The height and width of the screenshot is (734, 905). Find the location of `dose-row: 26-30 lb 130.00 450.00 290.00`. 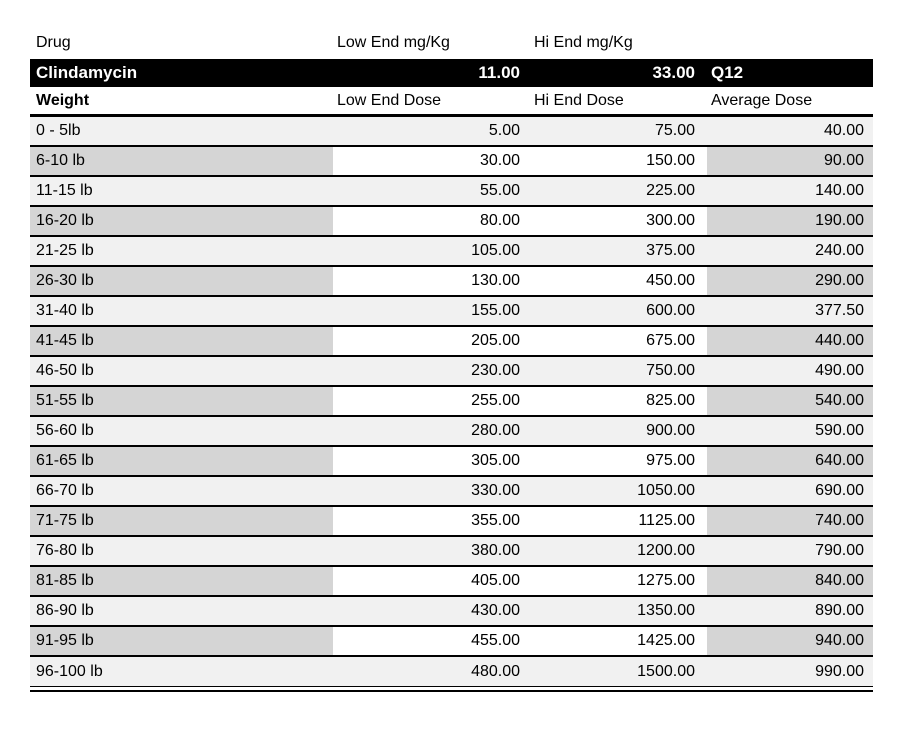

dose-row: 26-30 lb 130.00 450.00 290.00 is located at coordinates (451, 282).